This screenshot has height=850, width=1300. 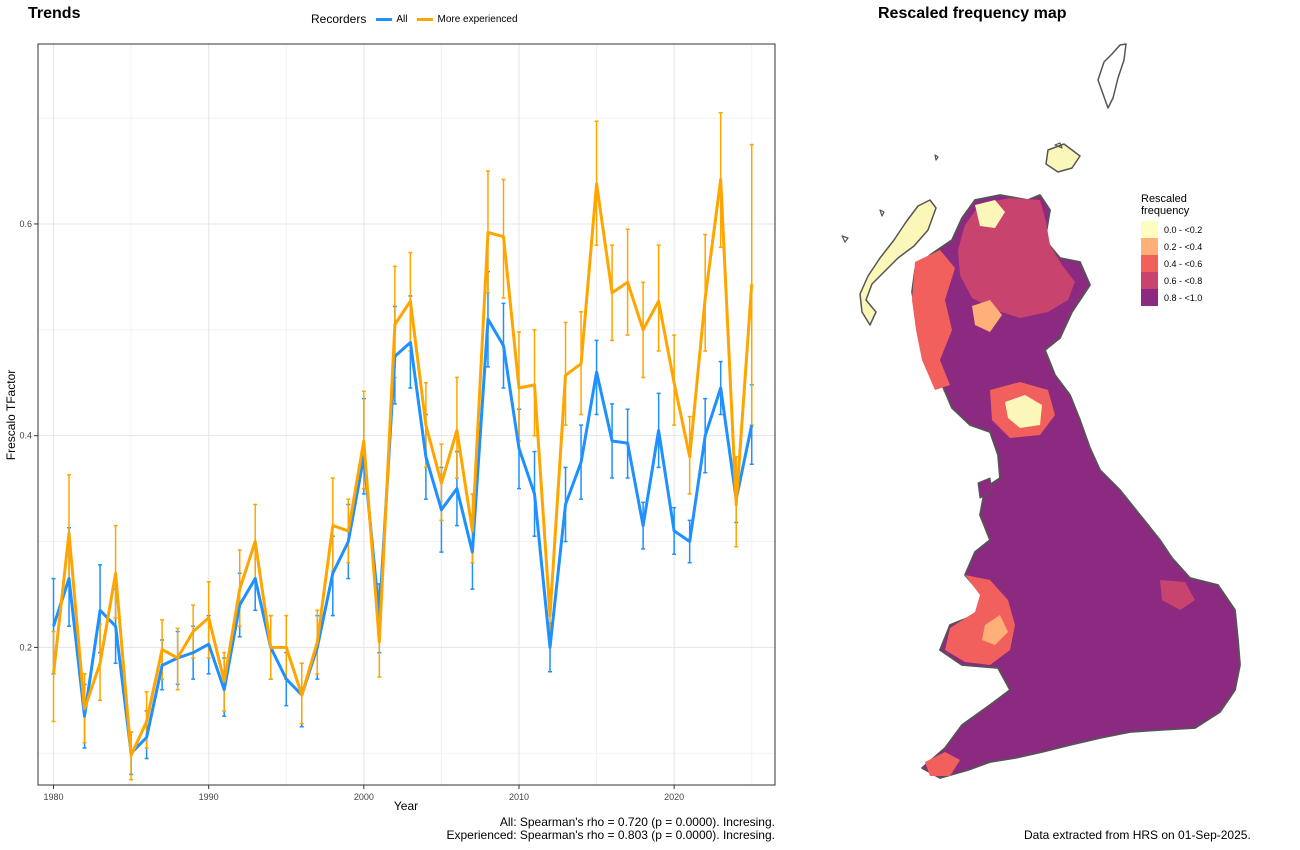 I want to click on map-legend-row: 0.6 - <0.8, so click(x=1171, y=280).